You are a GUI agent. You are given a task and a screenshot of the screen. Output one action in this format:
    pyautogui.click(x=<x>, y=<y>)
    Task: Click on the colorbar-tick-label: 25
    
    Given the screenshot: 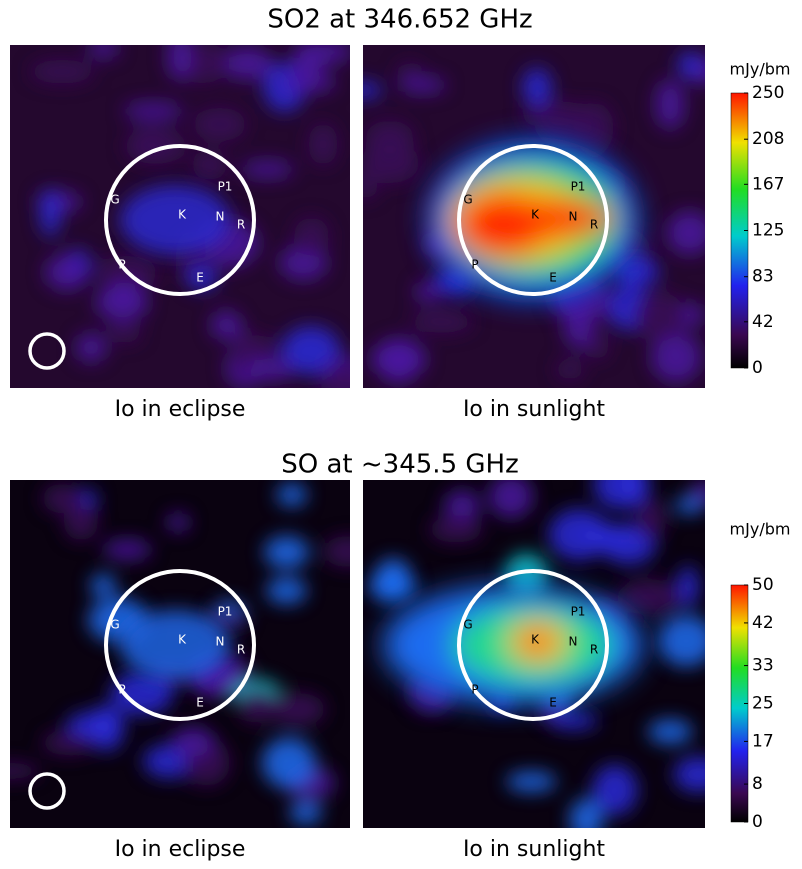 What is the action you would take?
    pyautogui.click(x=763, y=704)
    